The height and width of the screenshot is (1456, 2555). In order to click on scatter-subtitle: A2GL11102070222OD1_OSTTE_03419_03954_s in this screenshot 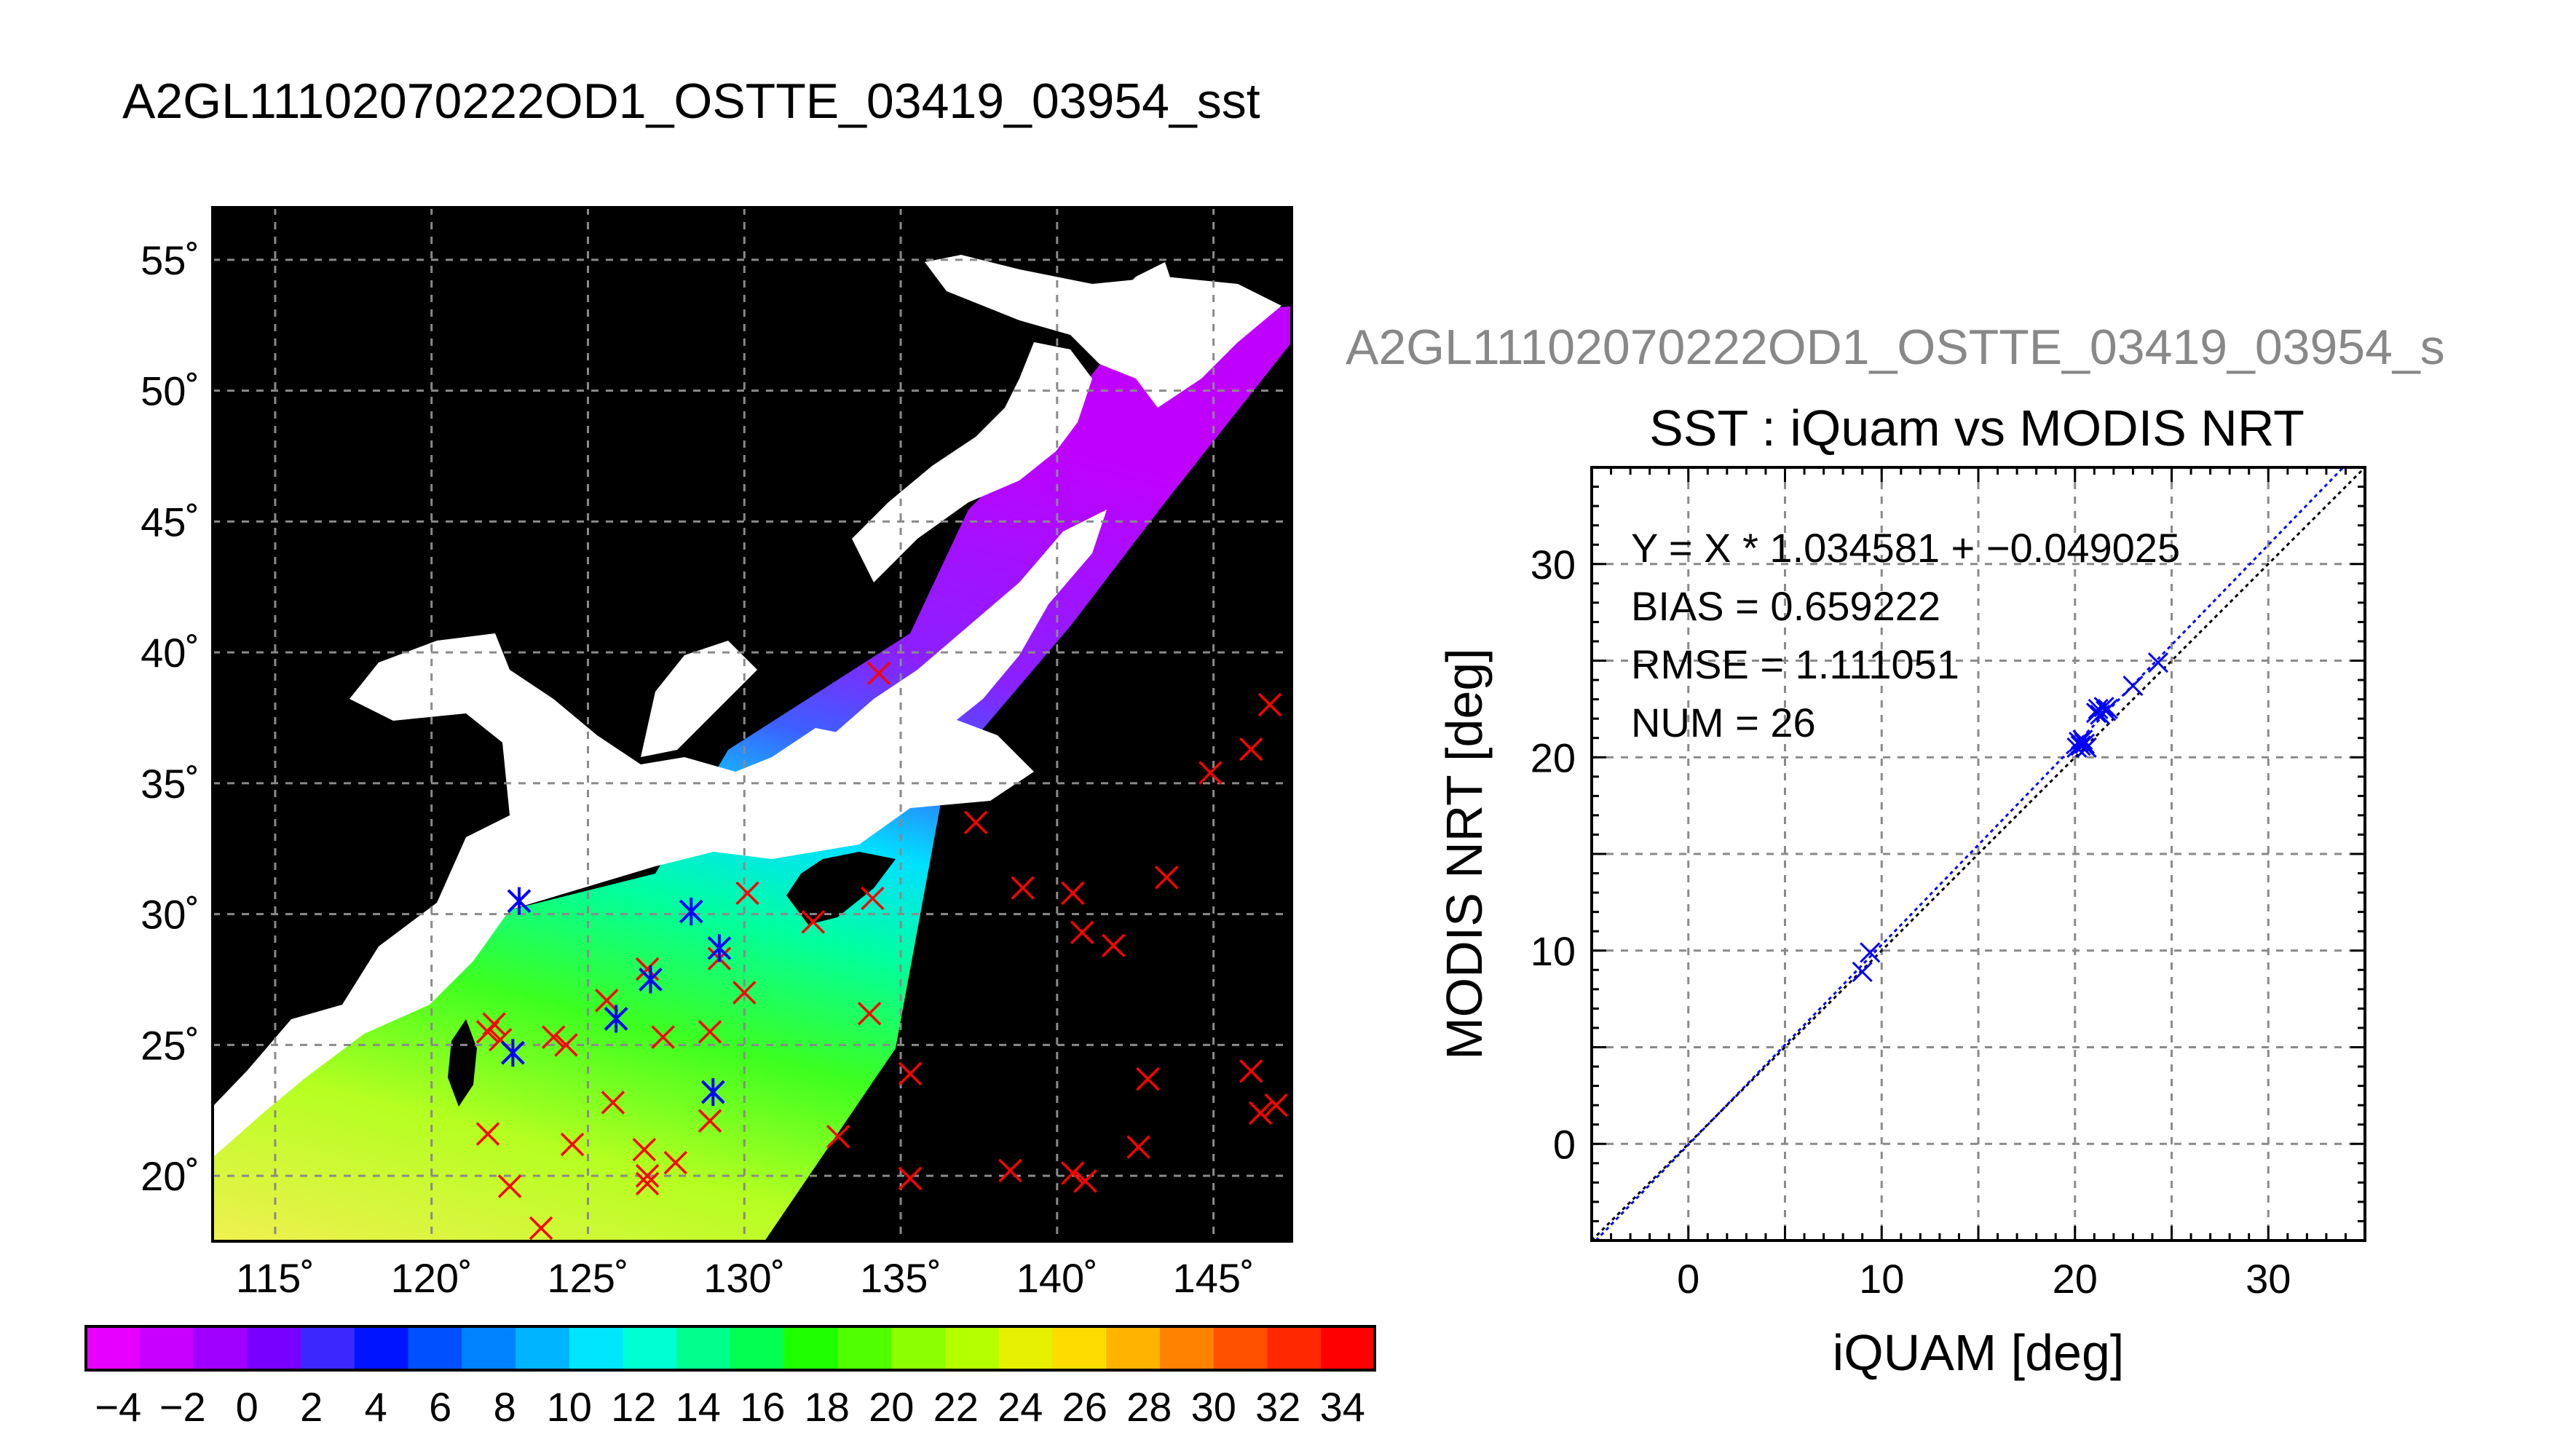, I will do `click(1895, 347)`.